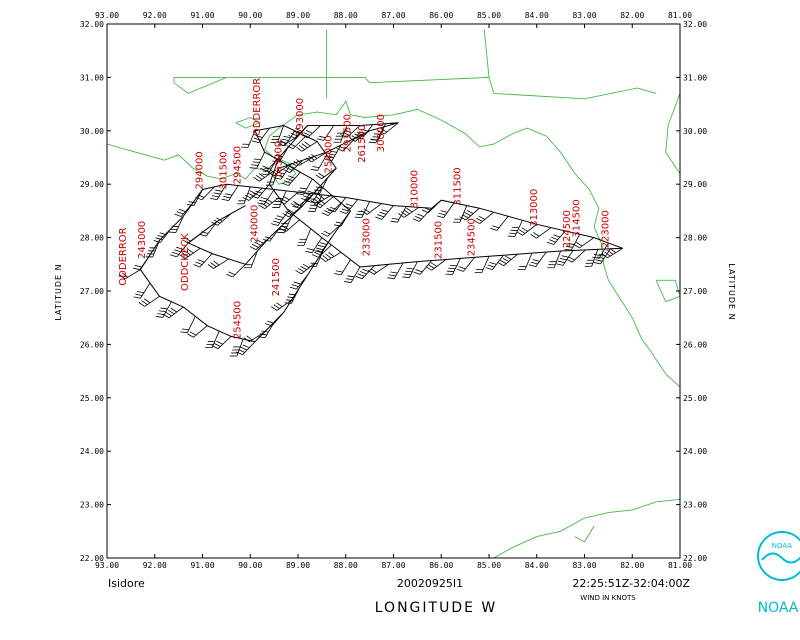  I want to click on noaa-seal-icon, so click(778, 556).